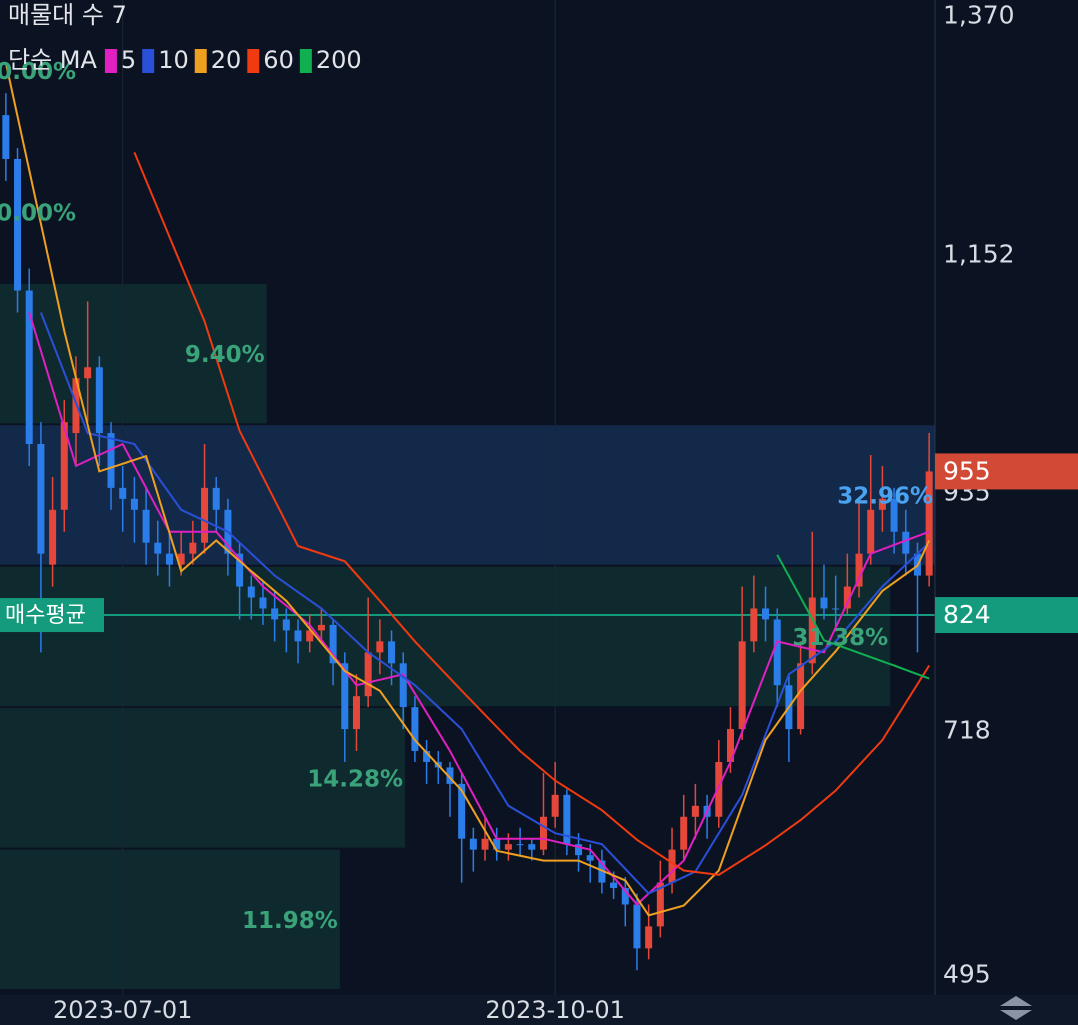  I want to click on legend-label: 20, so click(226, 60).